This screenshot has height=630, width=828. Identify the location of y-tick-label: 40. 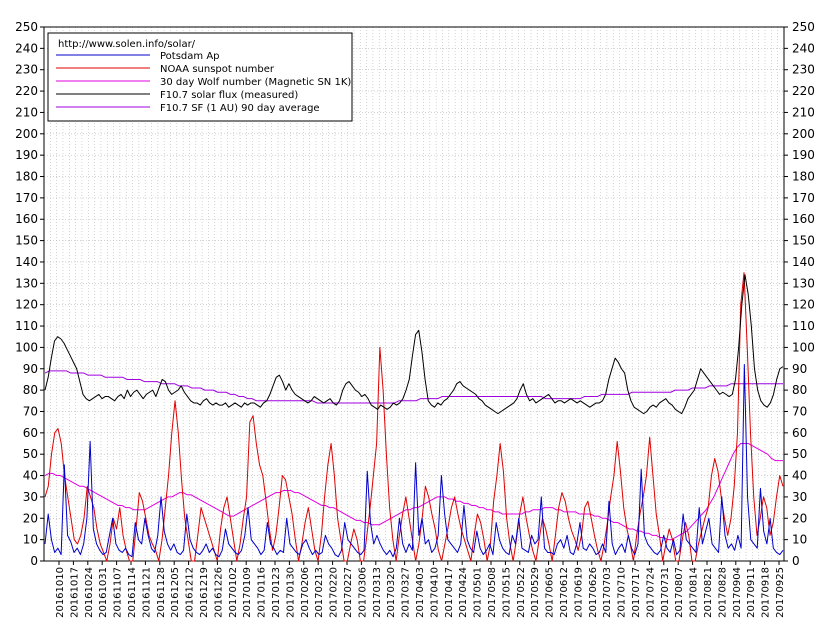
(30, 476).